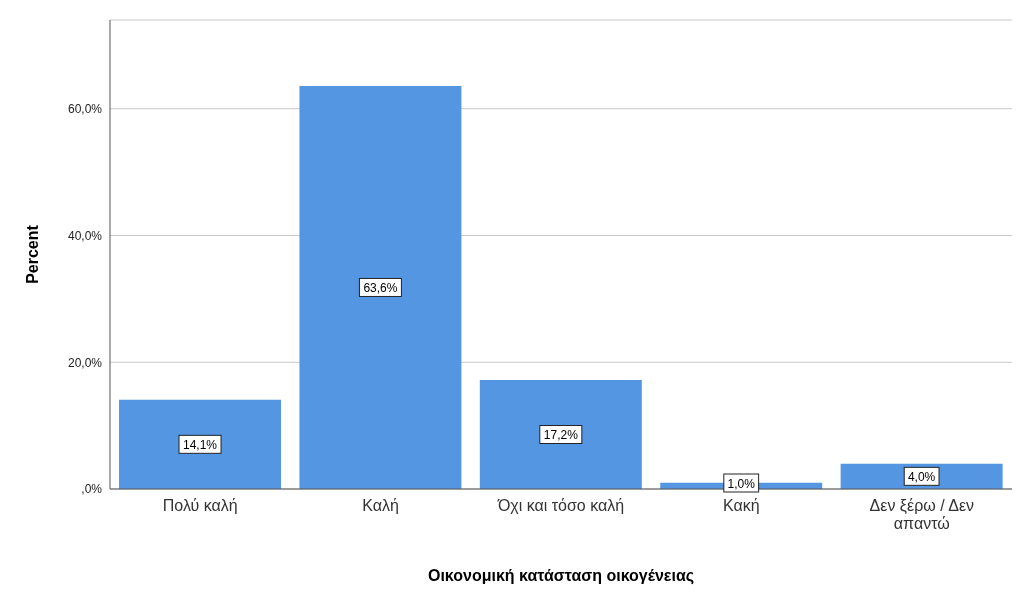  I want to click on y-tick-label: 60,0%, so click(85, 108).